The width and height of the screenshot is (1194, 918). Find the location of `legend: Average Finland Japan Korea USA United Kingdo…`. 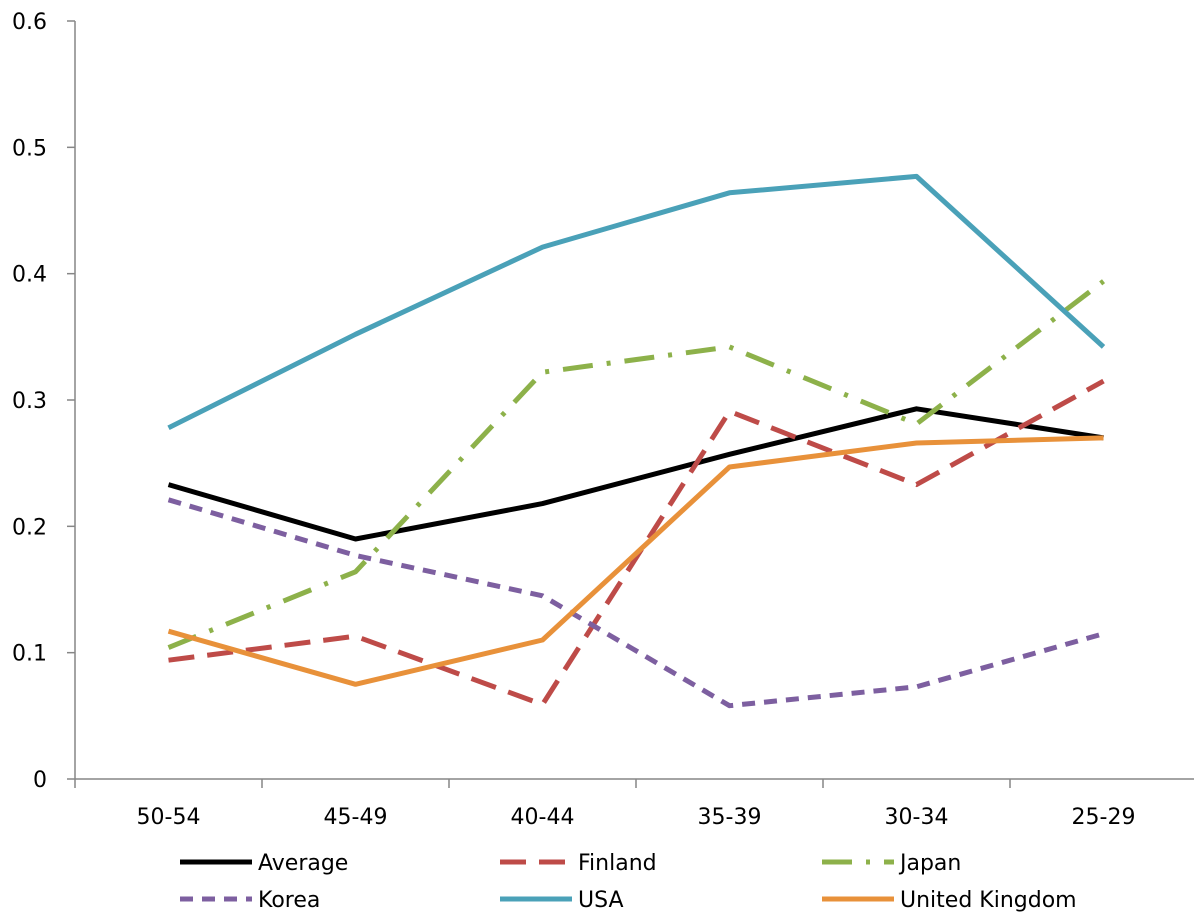

legend: Average Finland Japan Korea USA United Kingdo… is located at coordinates (628, 882).